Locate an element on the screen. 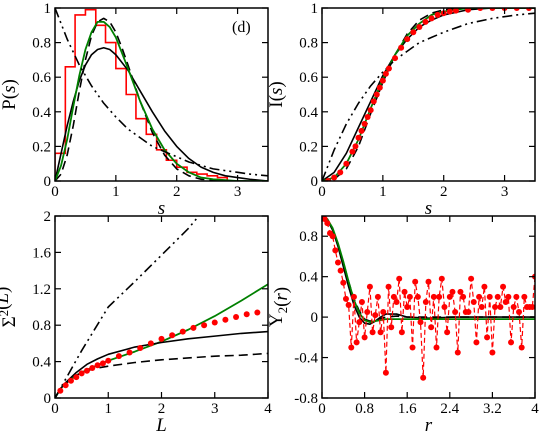 This screenshot has height=435, width=540. y-tick-label: 0.6 is located at coordinates (41, 78).